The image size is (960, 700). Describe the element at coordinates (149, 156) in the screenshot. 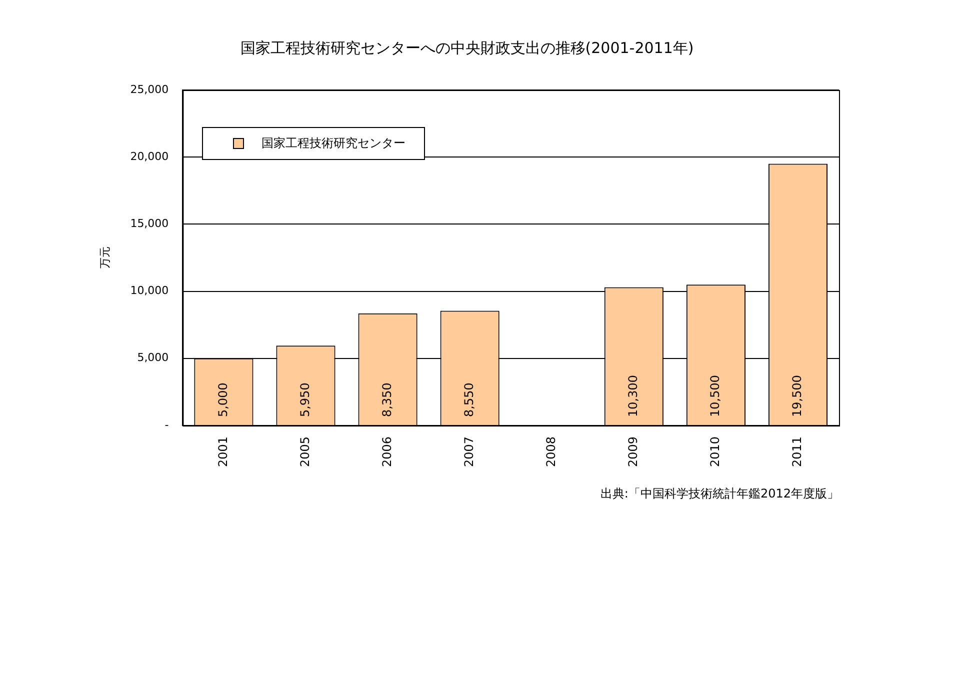

I see `y-tick-label: 20,000` at that location.